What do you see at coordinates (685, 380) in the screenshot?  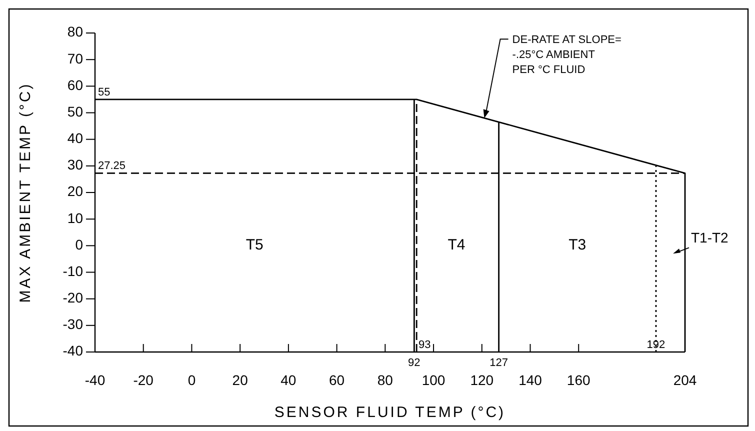 I see `x-tick-label: 204` at bounding box center [685, 380].